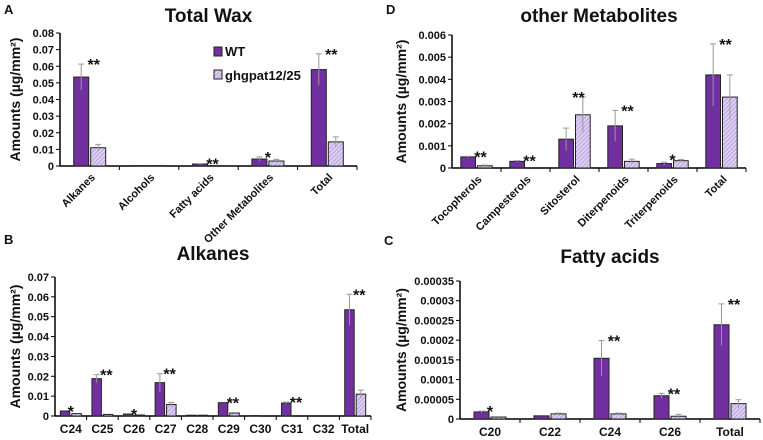 The image size is (763, 440). I want to click on chart-title: Total Wax, so click(209, 16).